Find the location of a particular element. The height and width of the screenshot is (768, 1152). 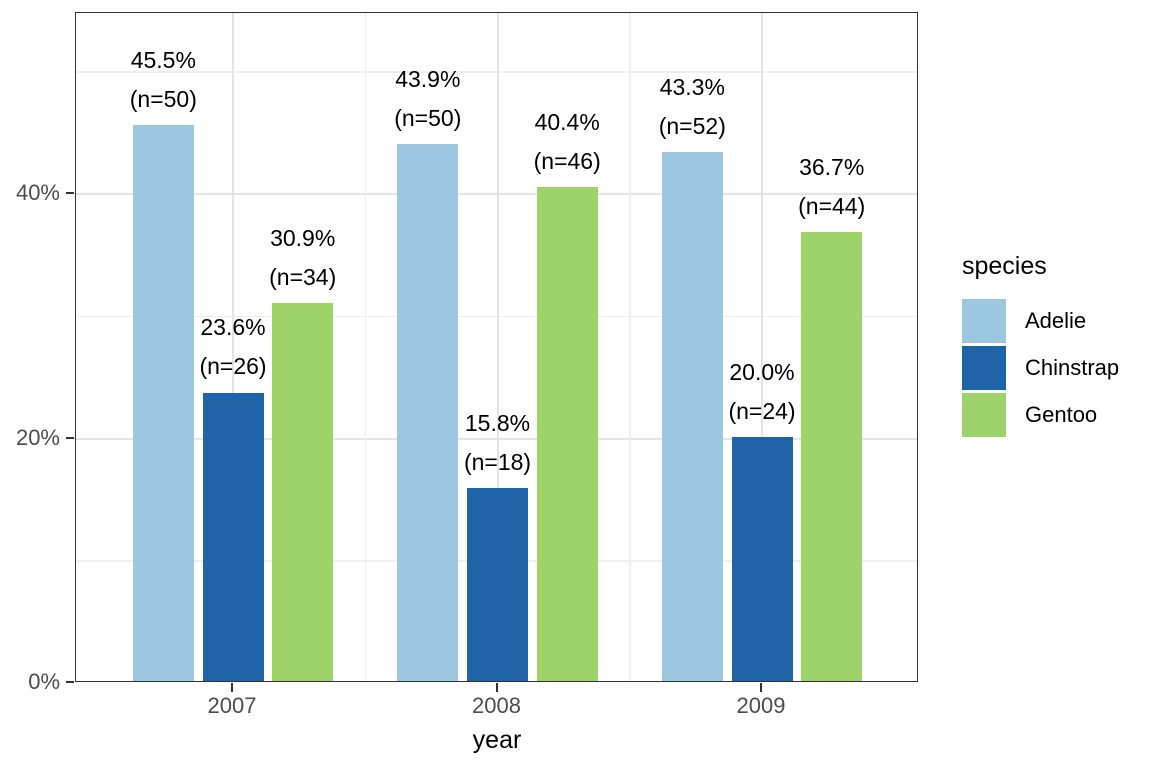

bar-chinstrap-2007 is located at coordinates (233, 536).